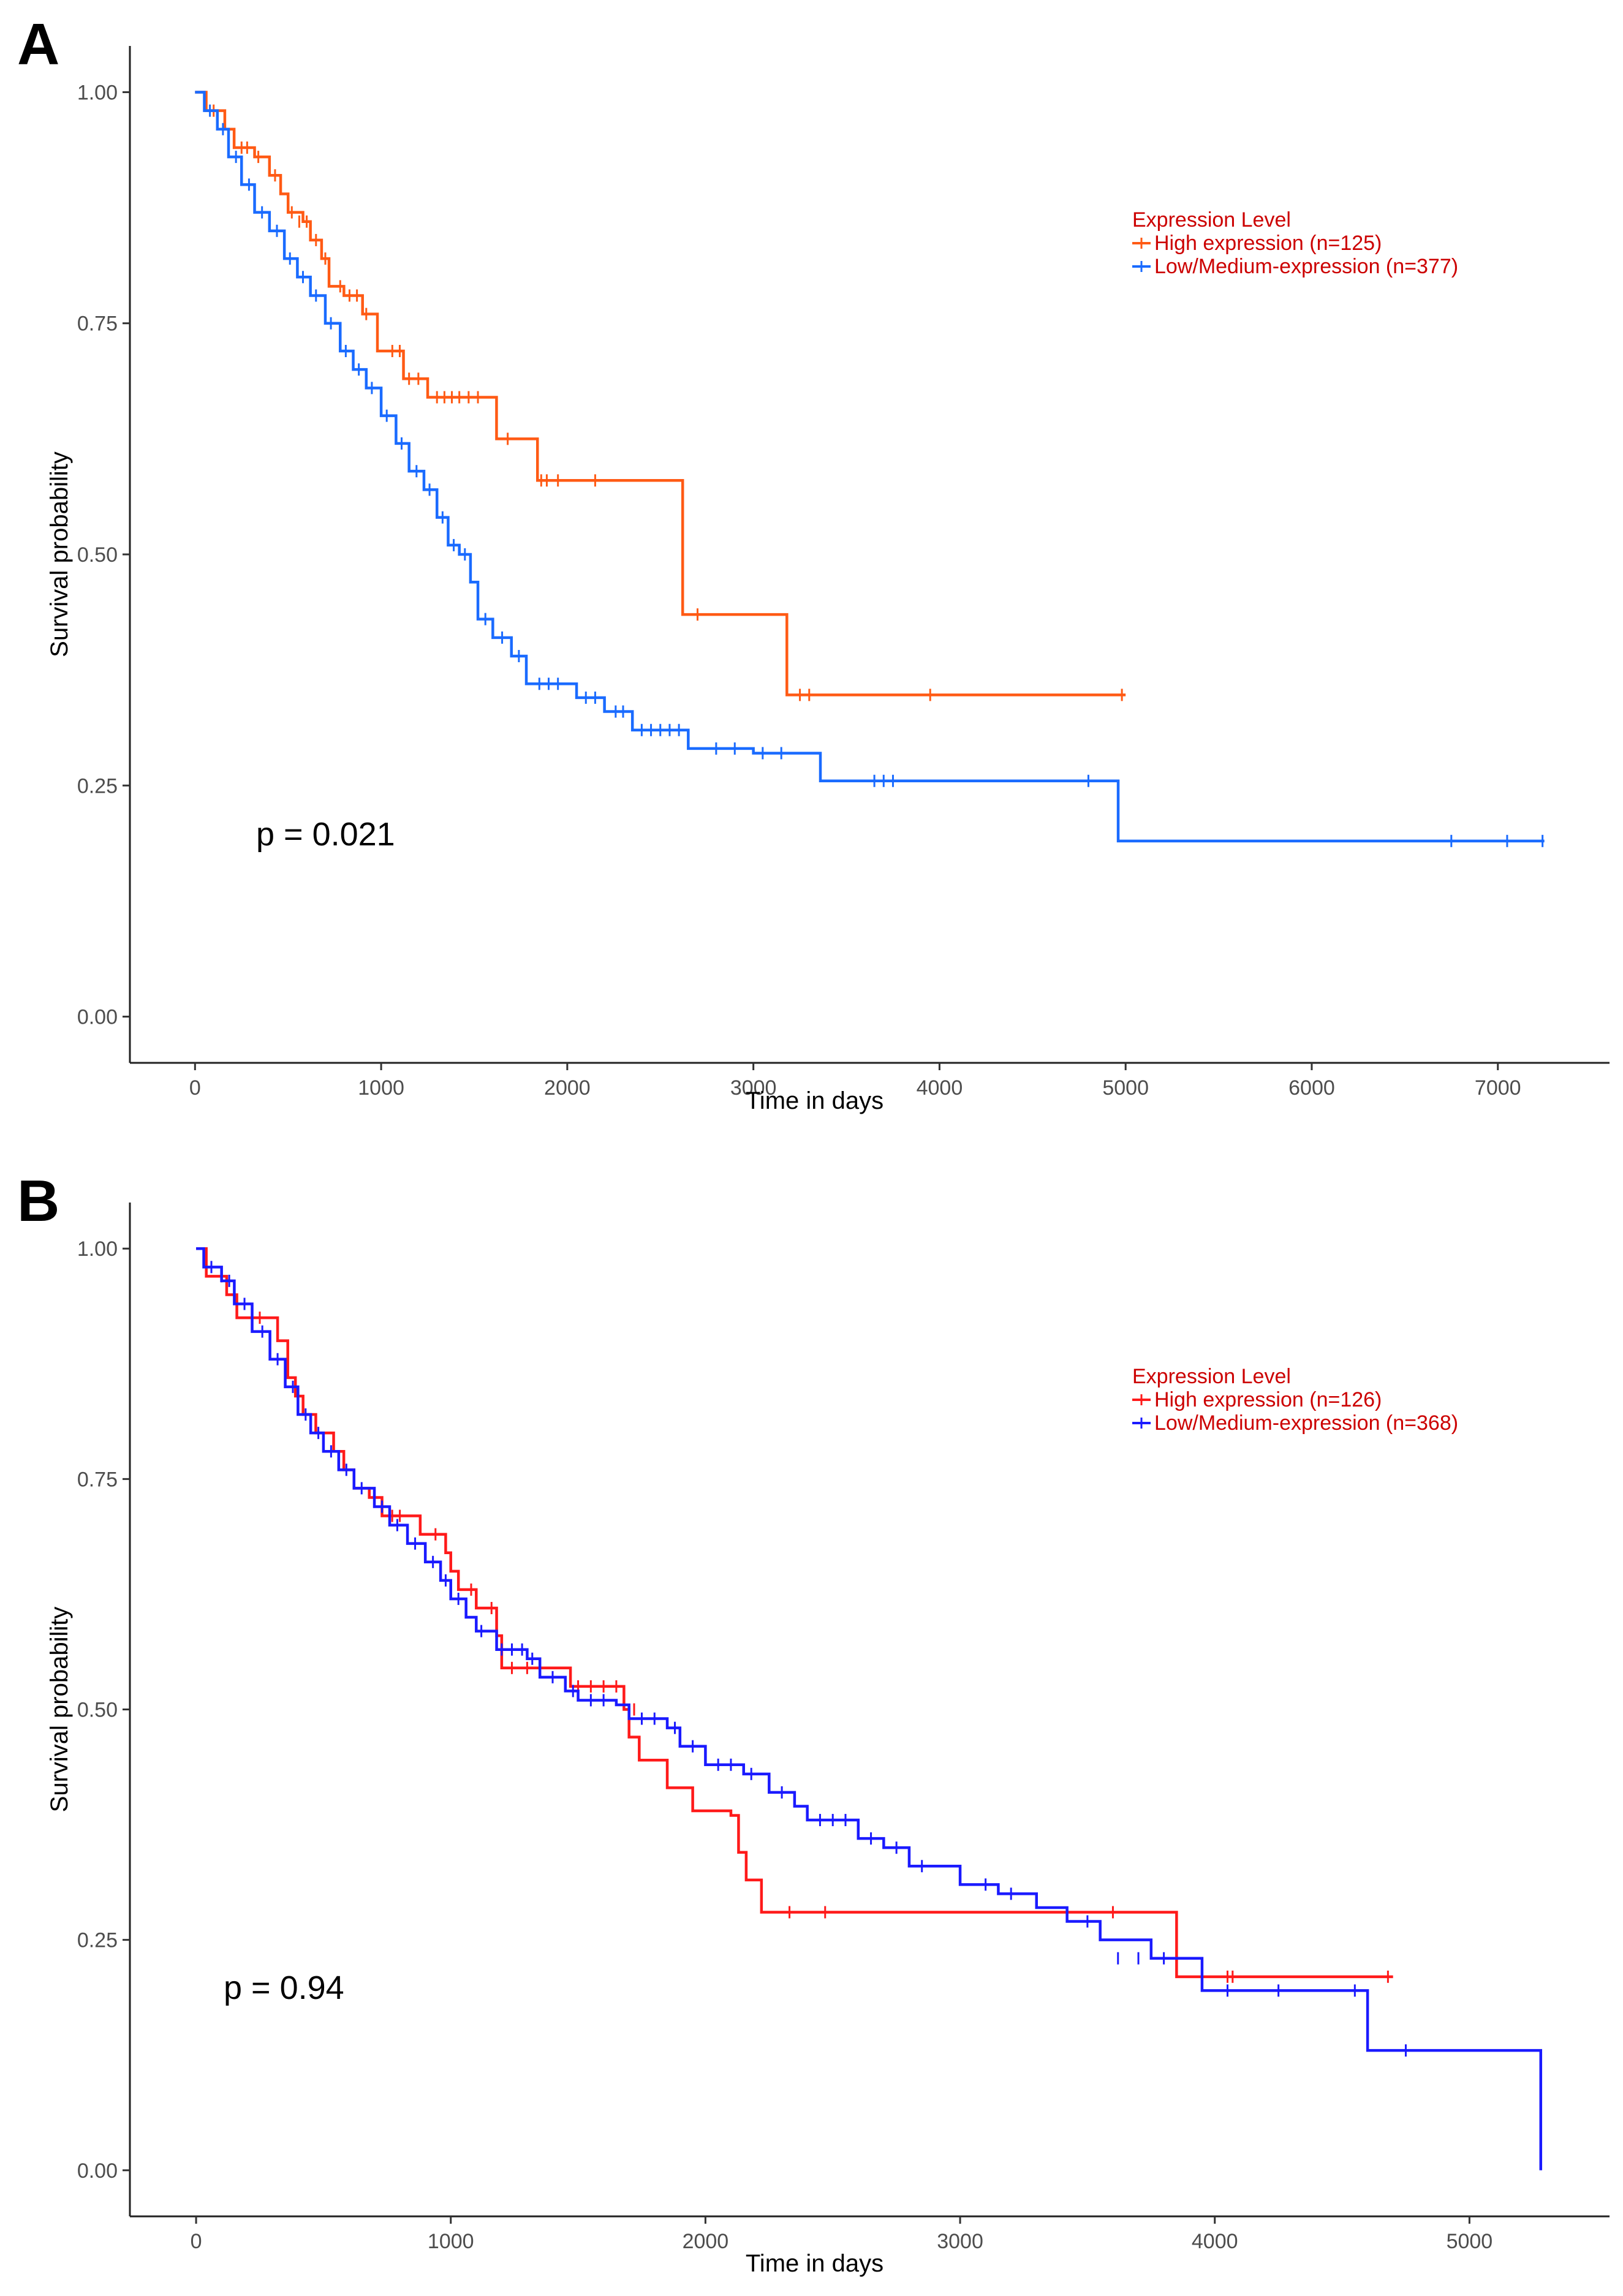 Image resolution: width=1623 pixels, height=2296 pixels. I want to click on panel-label: B, so click(38, 1201).